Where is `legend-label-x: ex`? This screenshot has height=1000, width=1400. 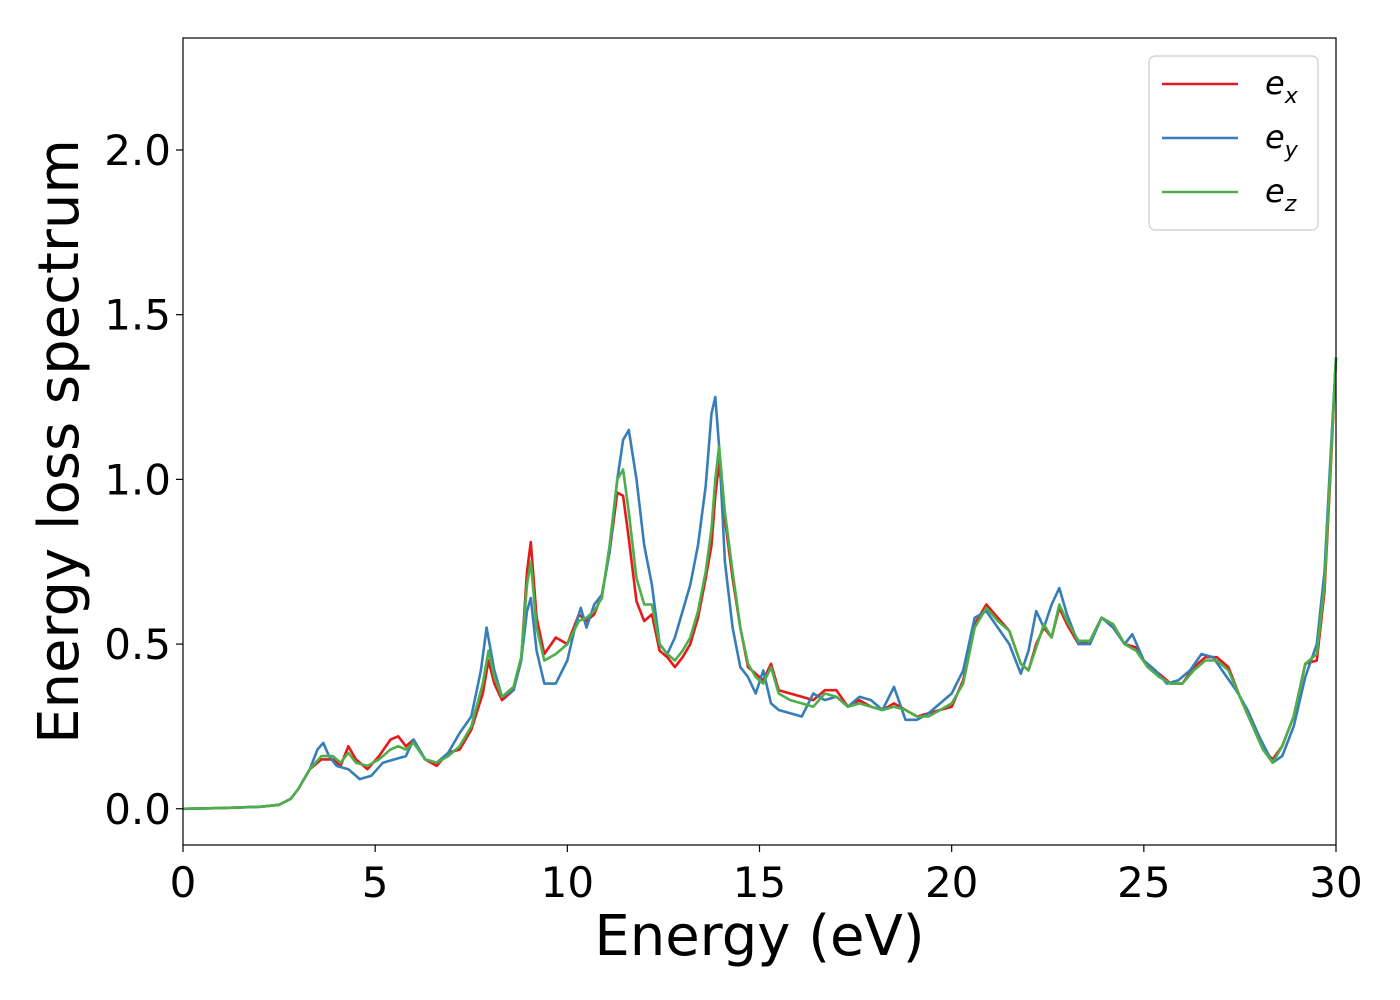
legend-label-x: ex is located at coordinates (1282, 86).